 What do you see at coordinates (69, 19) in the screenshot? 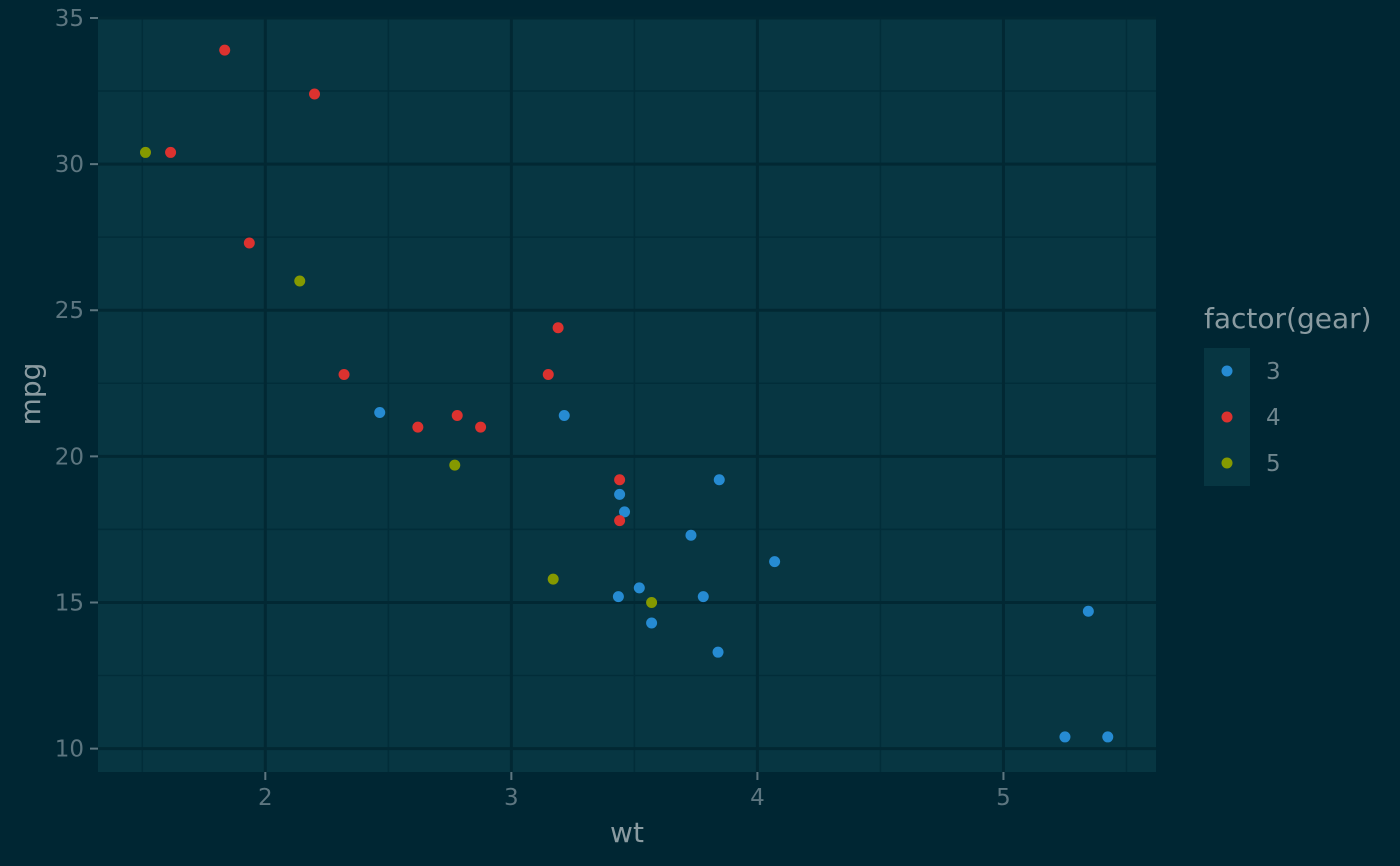
I see `y-tick-label: 35` at bounding box center [69, 19].